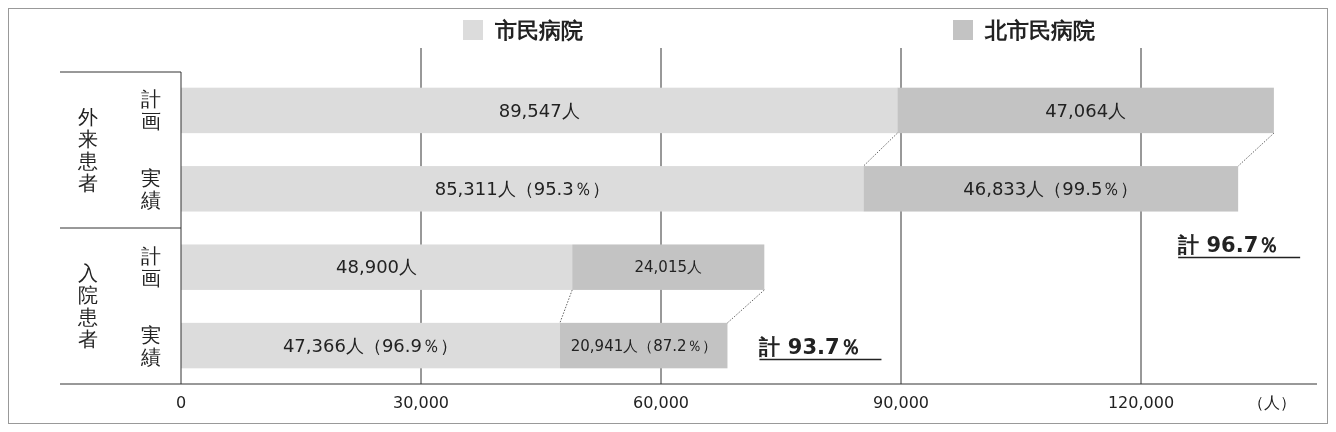  I want to click on text: 入院患者, so click(87, 306).